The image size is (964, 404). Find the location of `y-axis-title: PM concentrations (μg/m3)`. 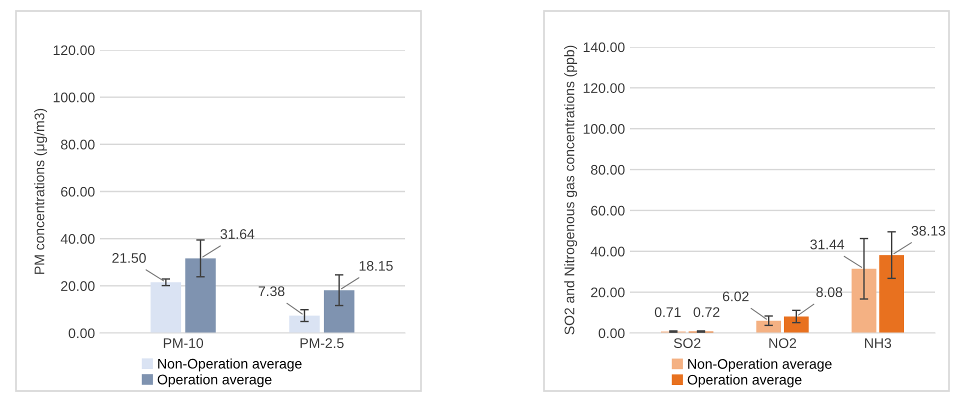

y-axis-title: PM concentrations (μg/m3) is located at coordinates (41, 191).